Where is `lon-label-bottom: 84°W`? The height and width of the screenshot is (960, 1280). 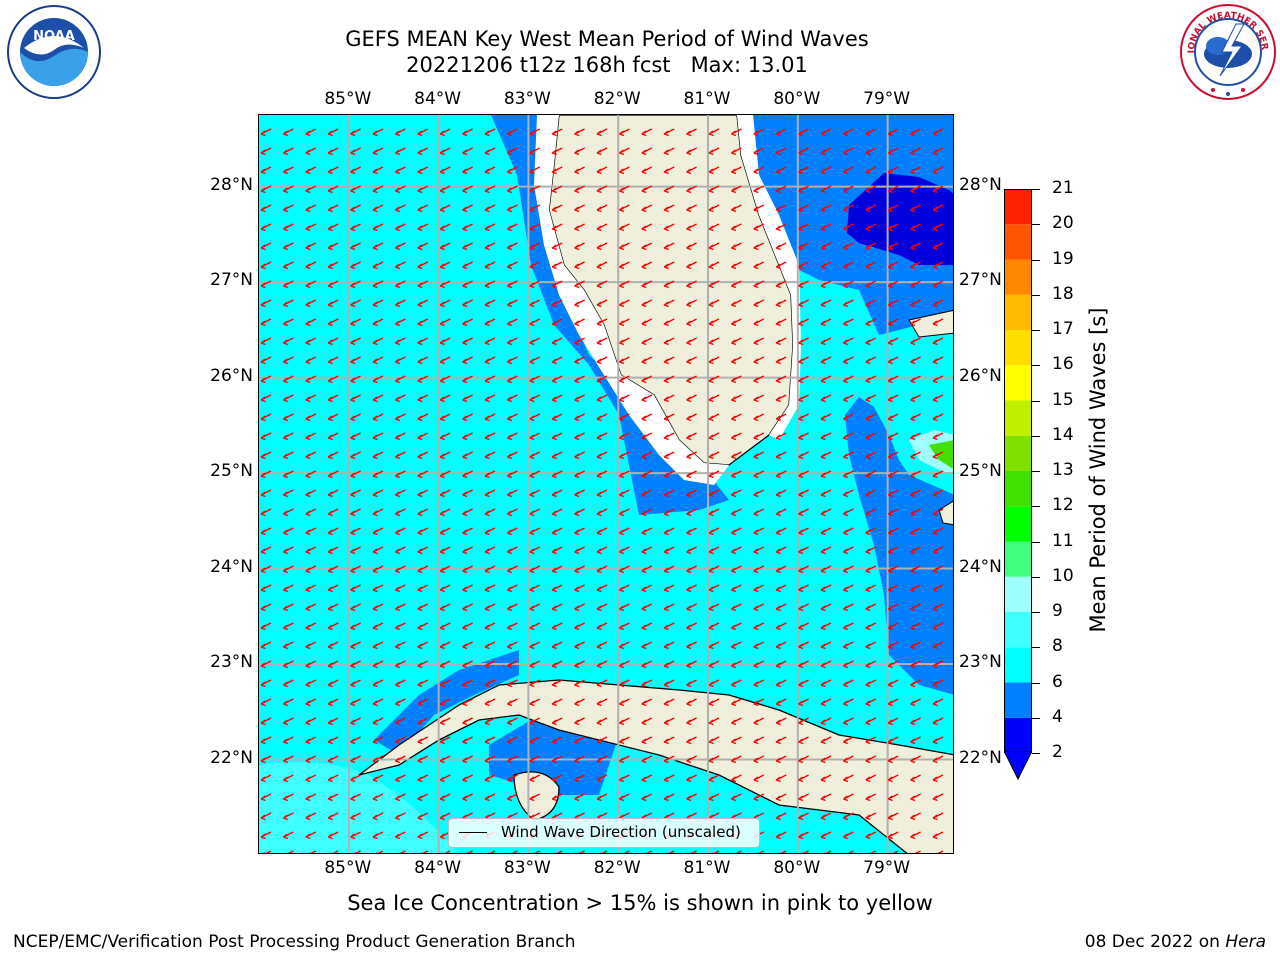
lon-label-bottom: 84°W is located at coordinates (438, 868).